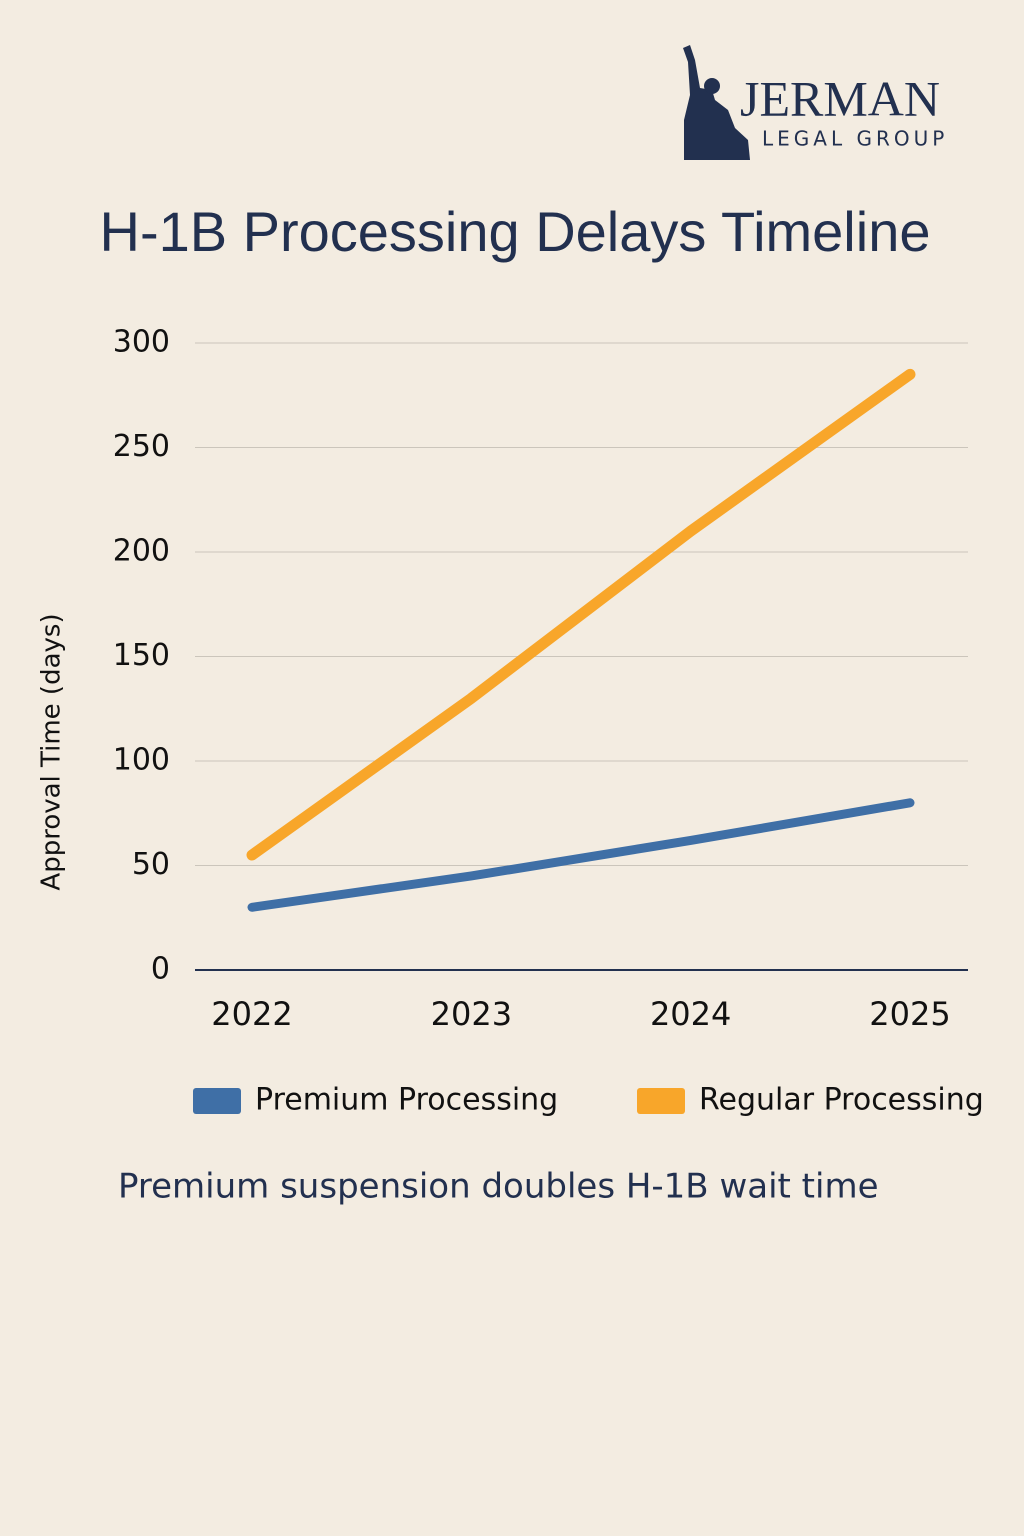 This screenshot has width=1024, height=1536. Describe the element at coordinates (141, 446) in the screenshot. I see `y-tick-label: 250` at that location.